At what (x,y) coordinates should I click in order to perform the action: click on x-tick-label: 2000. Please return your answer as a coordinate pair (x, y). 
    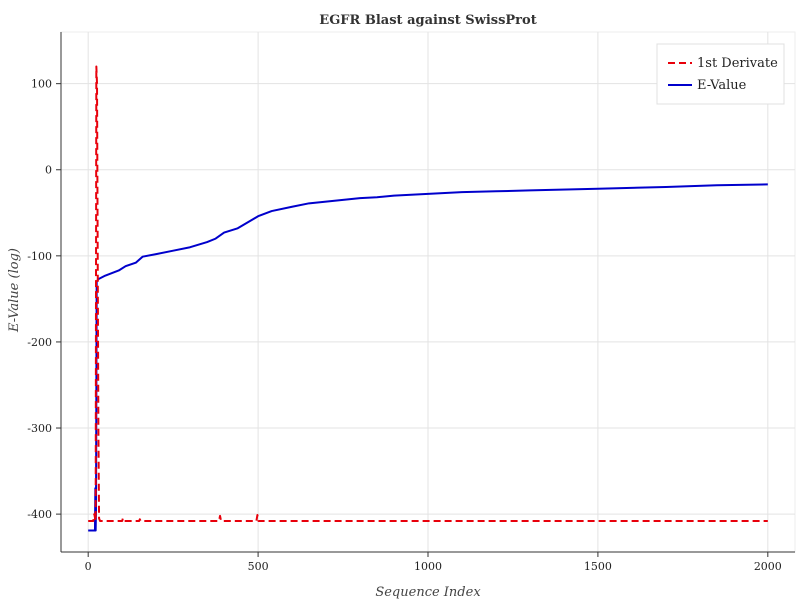
    Looking at the image, I should click on (768, 566).